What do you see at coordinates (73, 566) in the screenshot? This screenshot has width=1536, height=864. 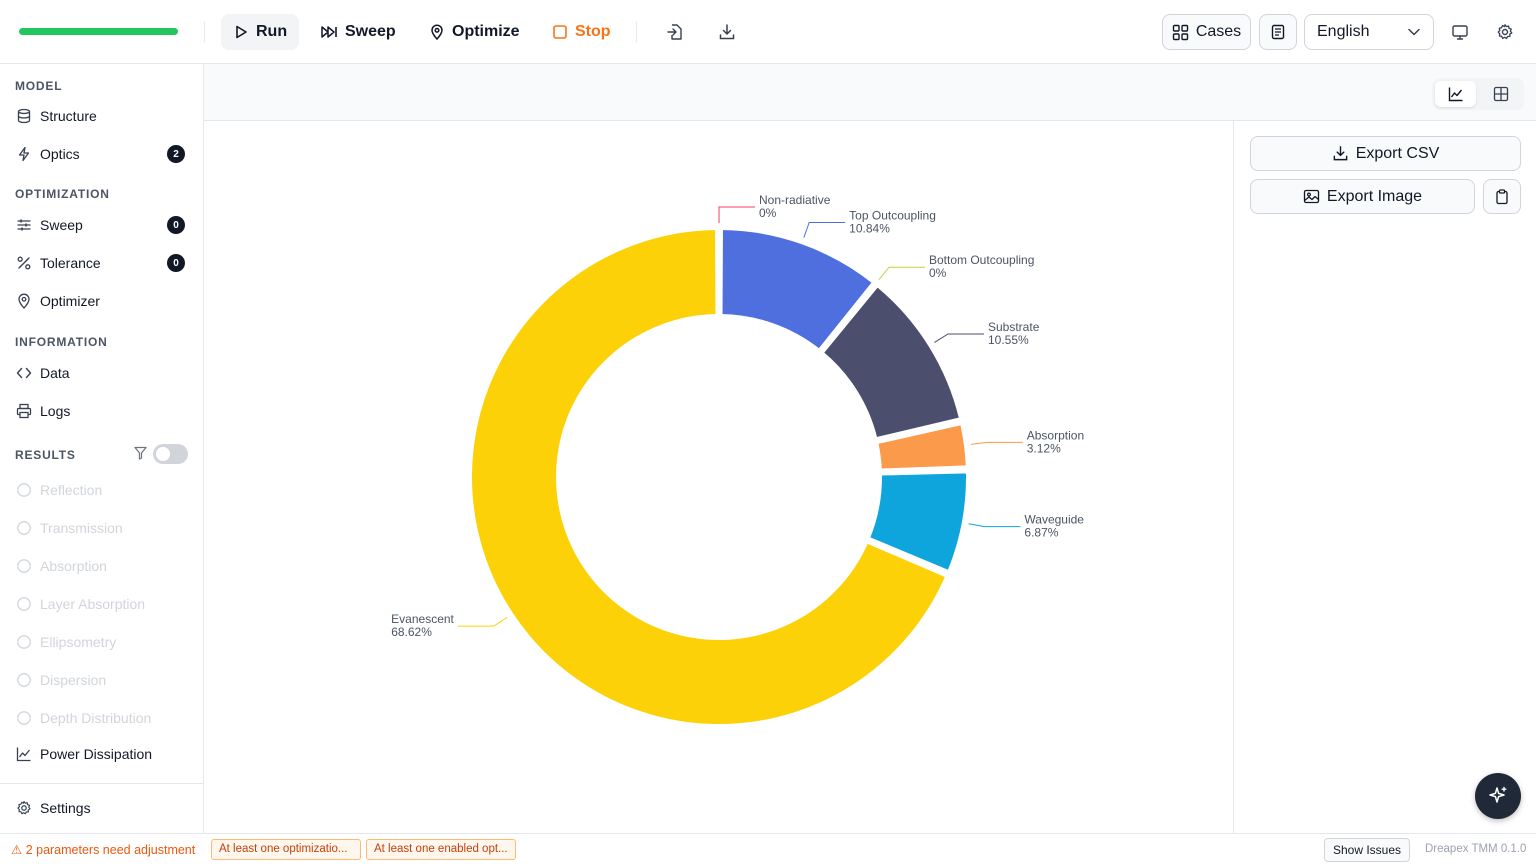 I see `sidebar-item-label: Absorption` at bounding box center [73, 566].